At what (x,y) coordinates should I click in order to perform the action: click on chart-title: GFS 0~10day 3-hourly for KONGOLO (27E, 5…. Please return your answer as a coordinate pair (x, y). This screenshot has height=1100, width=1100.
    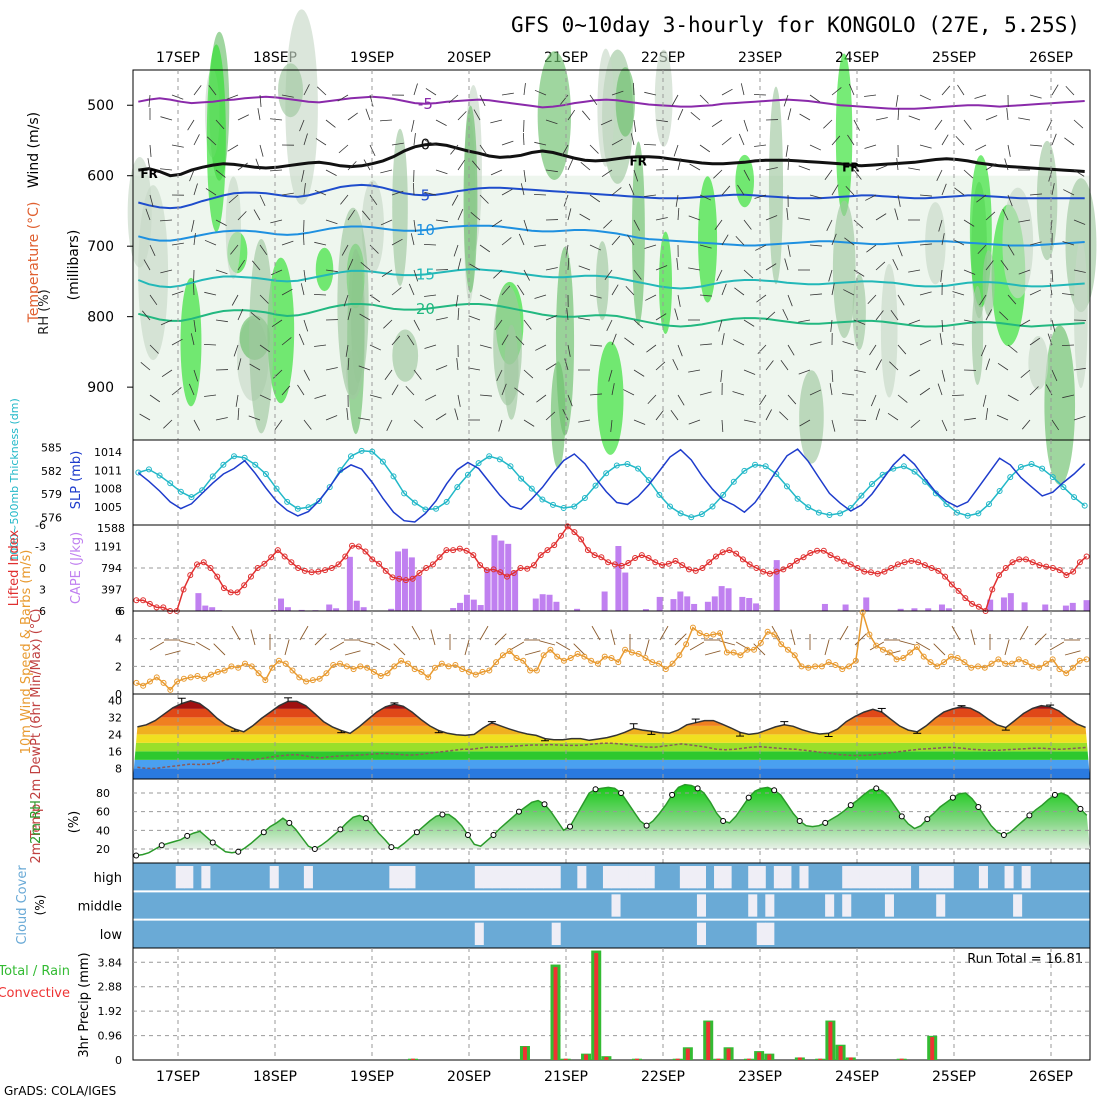
    Looking at the image, I should click on (795, 25).